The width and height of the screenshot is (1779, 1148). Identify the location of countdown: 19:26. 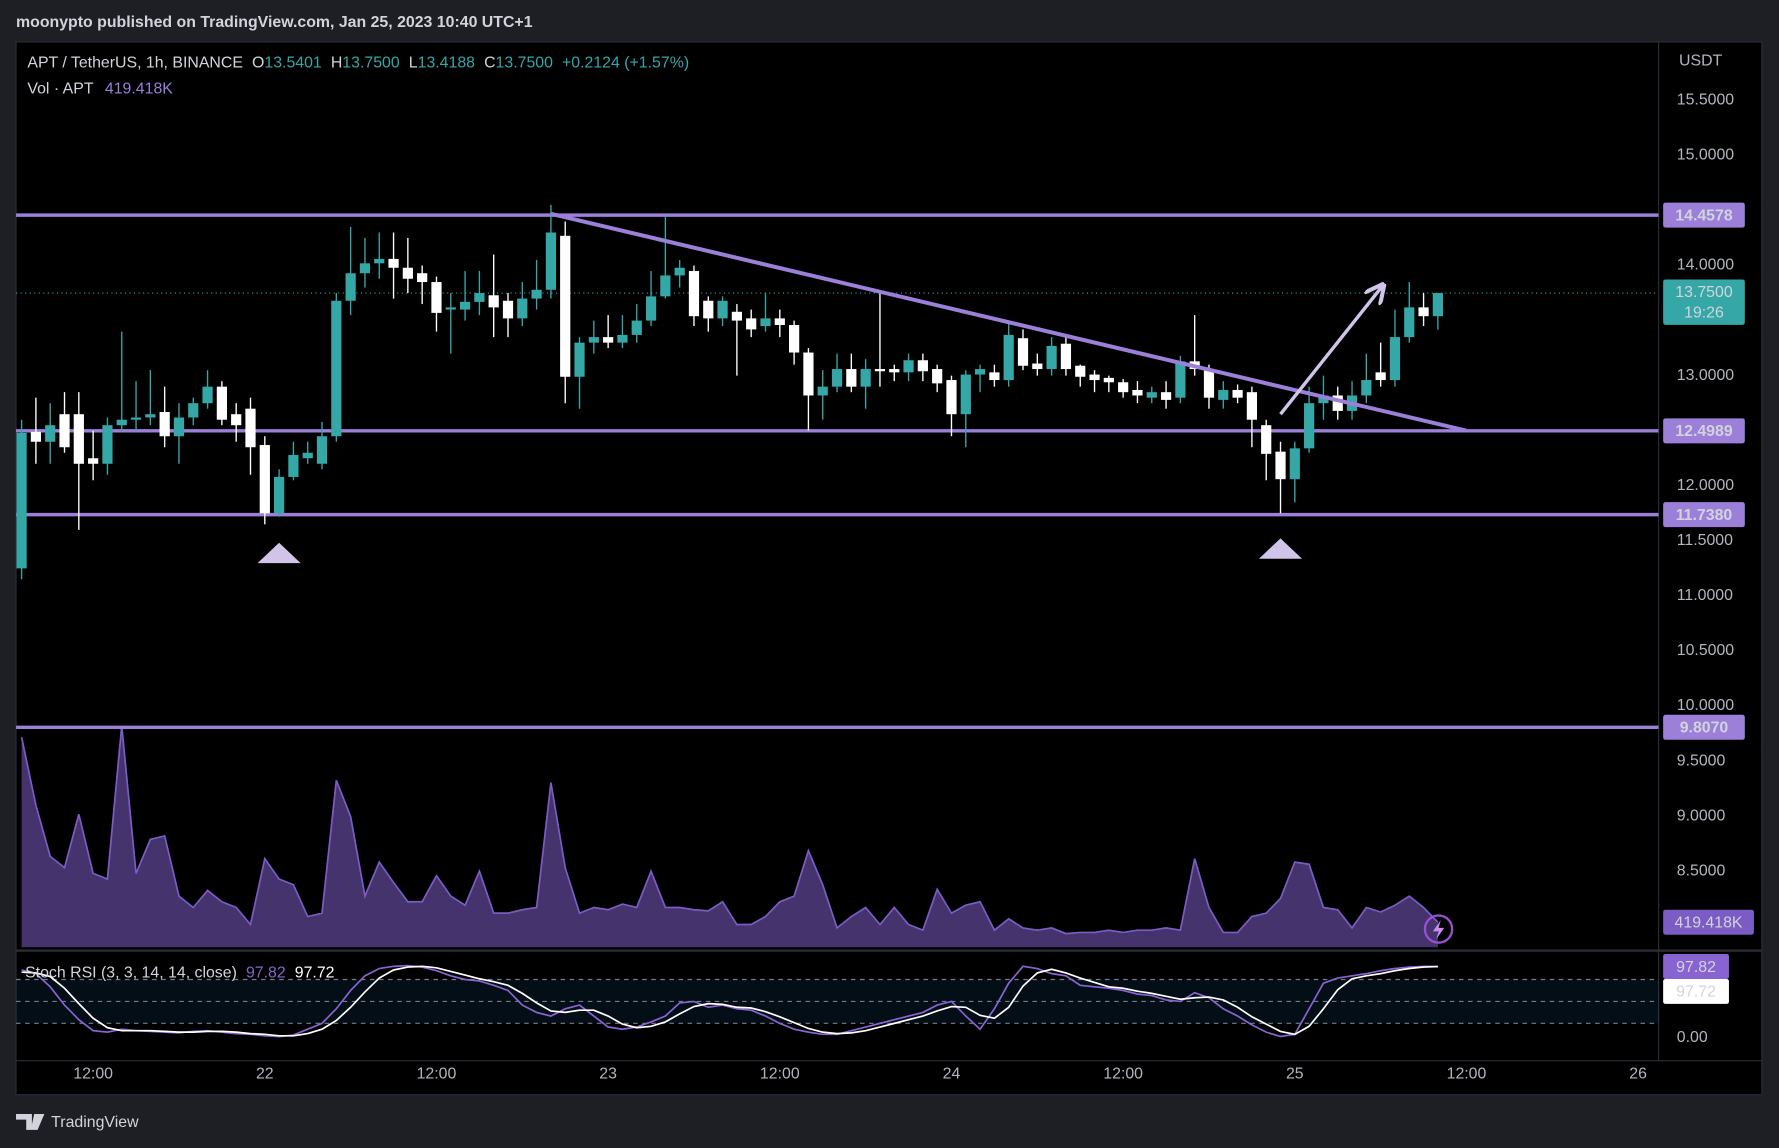
(1704, 313).